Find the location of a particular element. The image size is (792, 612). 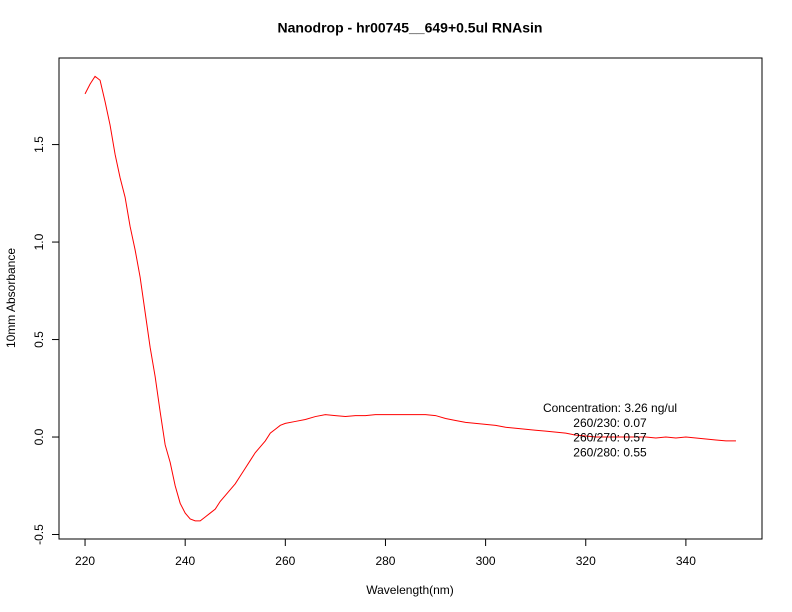

x-tick-label: 220 is located at coordinates (85, 561).